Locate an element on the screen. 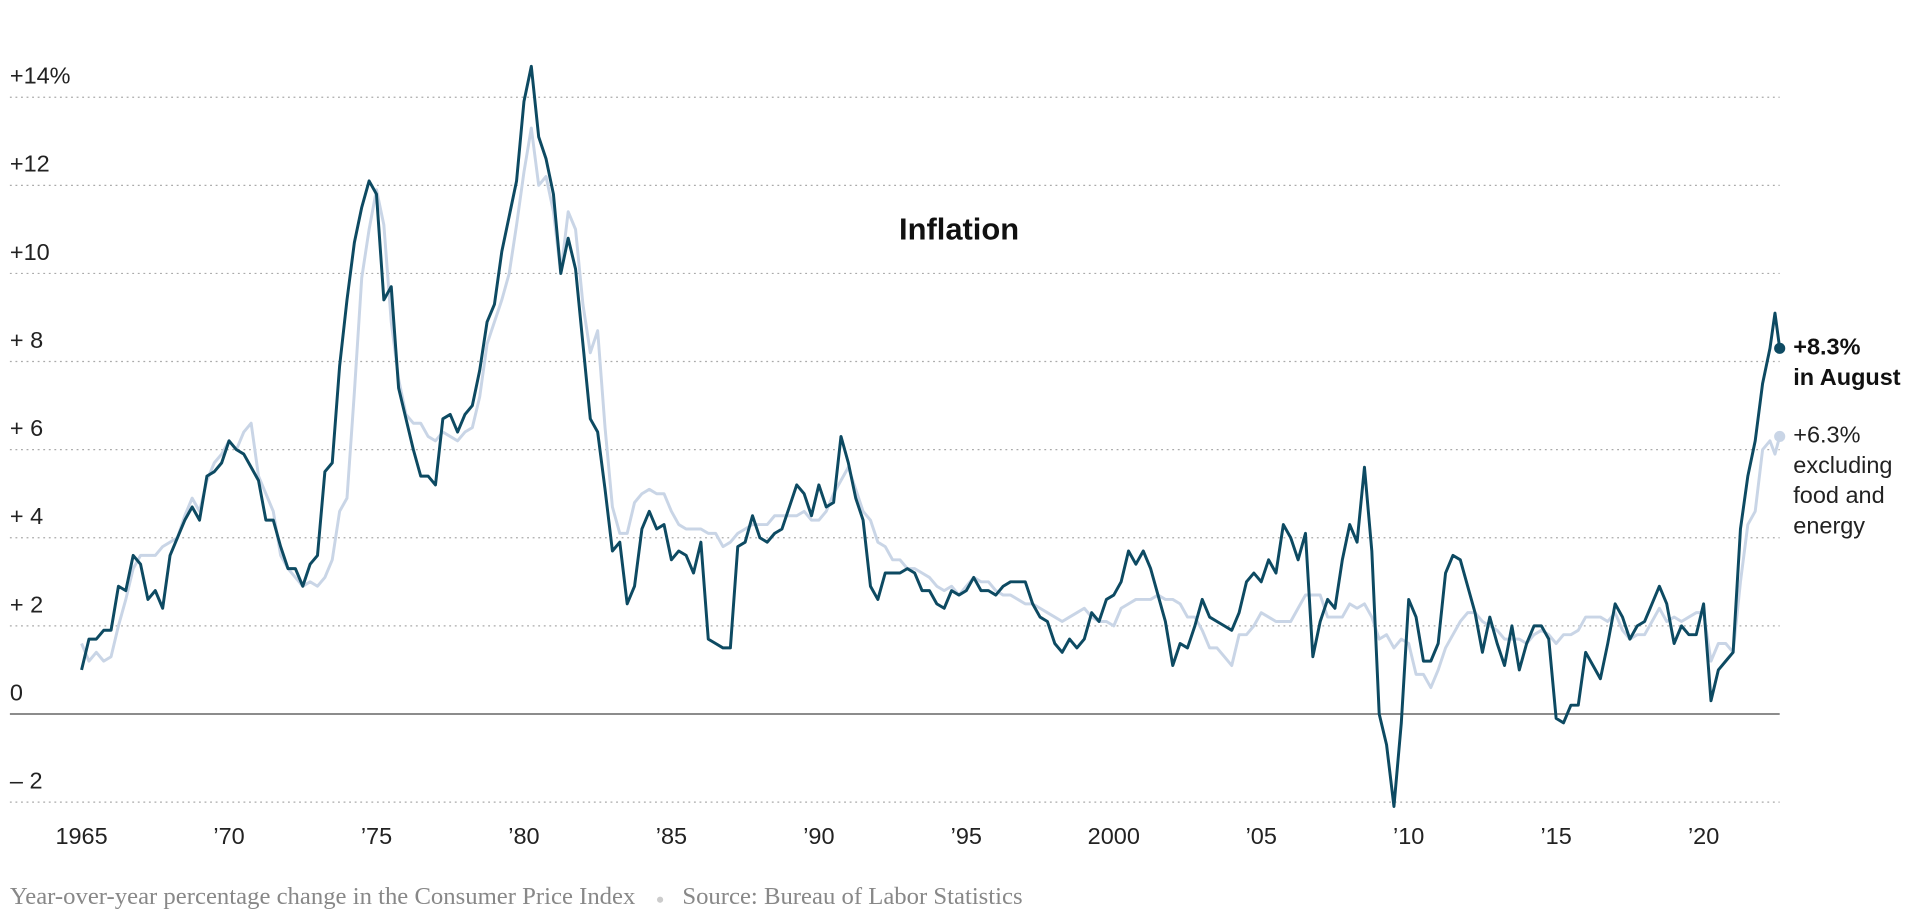  chart-title: Inflation is located at coordinates (959, 228).